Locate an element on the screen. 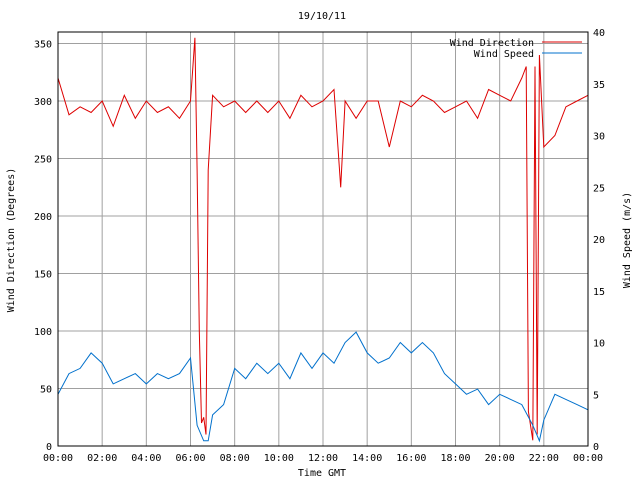 This screenshot has width=640, height=485. y-left-tick-label: 0 is located at coordinates (49, 447).